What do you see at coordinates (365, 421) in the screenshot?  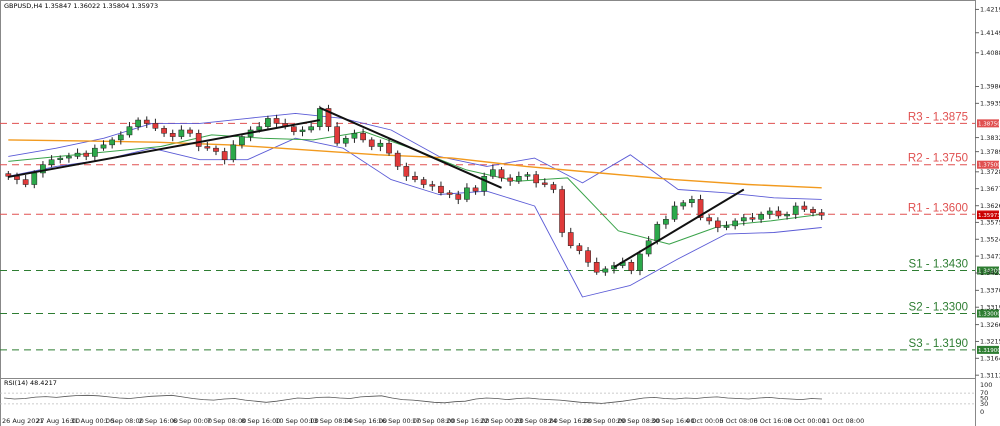 I see `x-tick-label-10: 14 Sep 16:00` at bounding box center [365, 421].